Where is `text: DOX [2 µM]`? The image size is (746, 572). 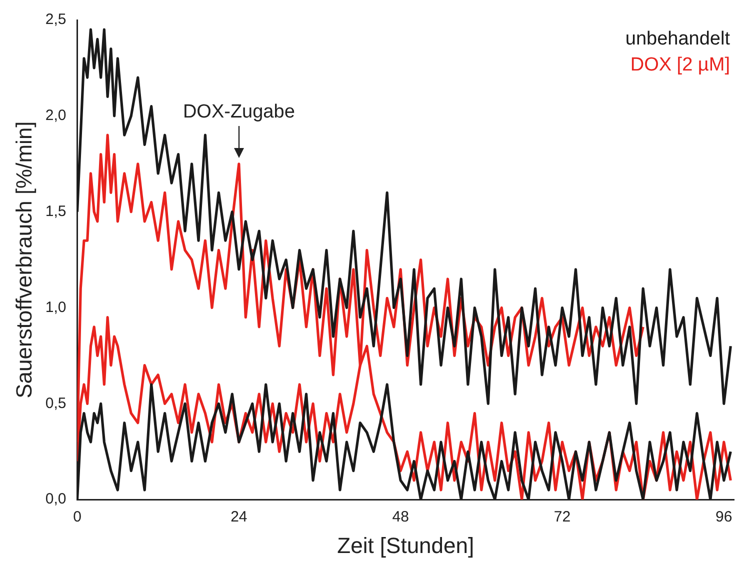 text: DOX [2 µM] is located at coordinates (680, 65).